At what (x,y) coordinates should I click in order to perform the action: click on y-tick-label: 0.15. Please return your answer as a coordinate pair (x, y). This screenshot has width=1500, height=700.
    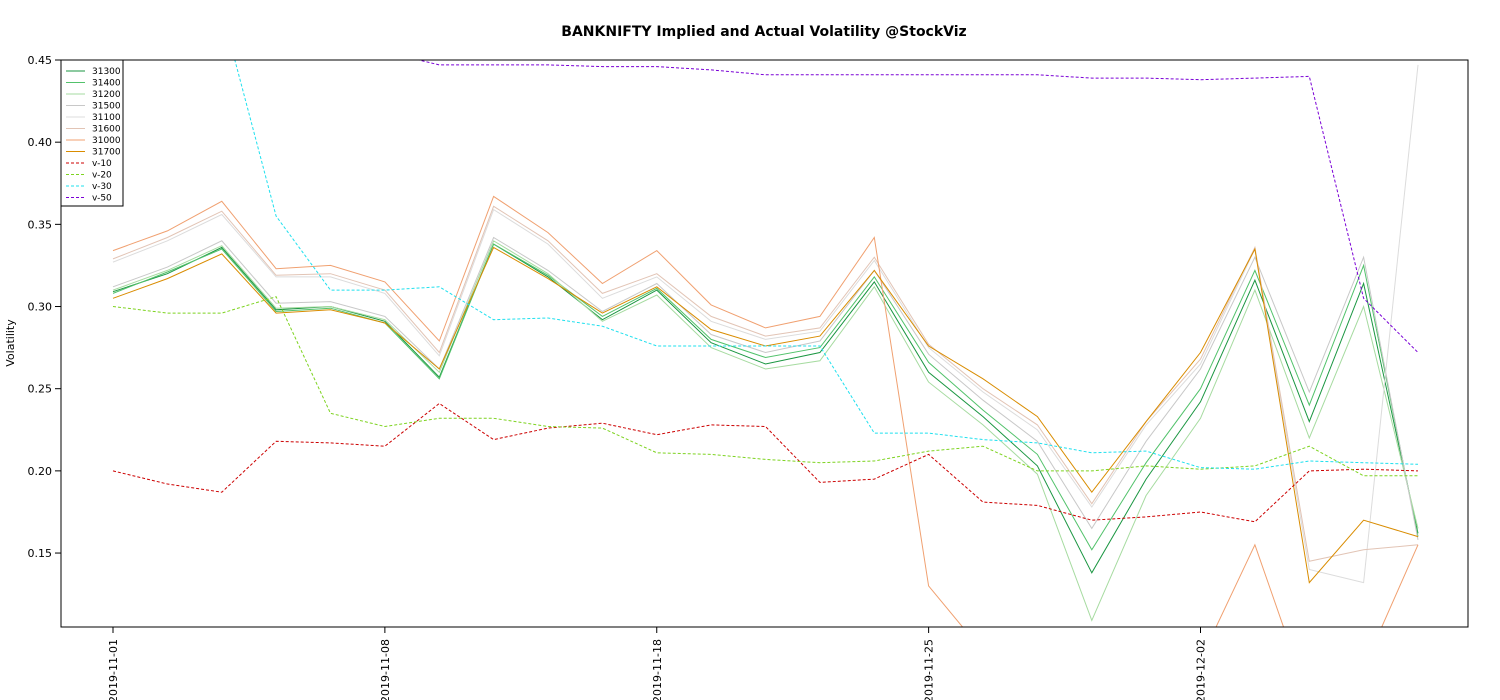
    Looking at the image, I should click on (40, 553).